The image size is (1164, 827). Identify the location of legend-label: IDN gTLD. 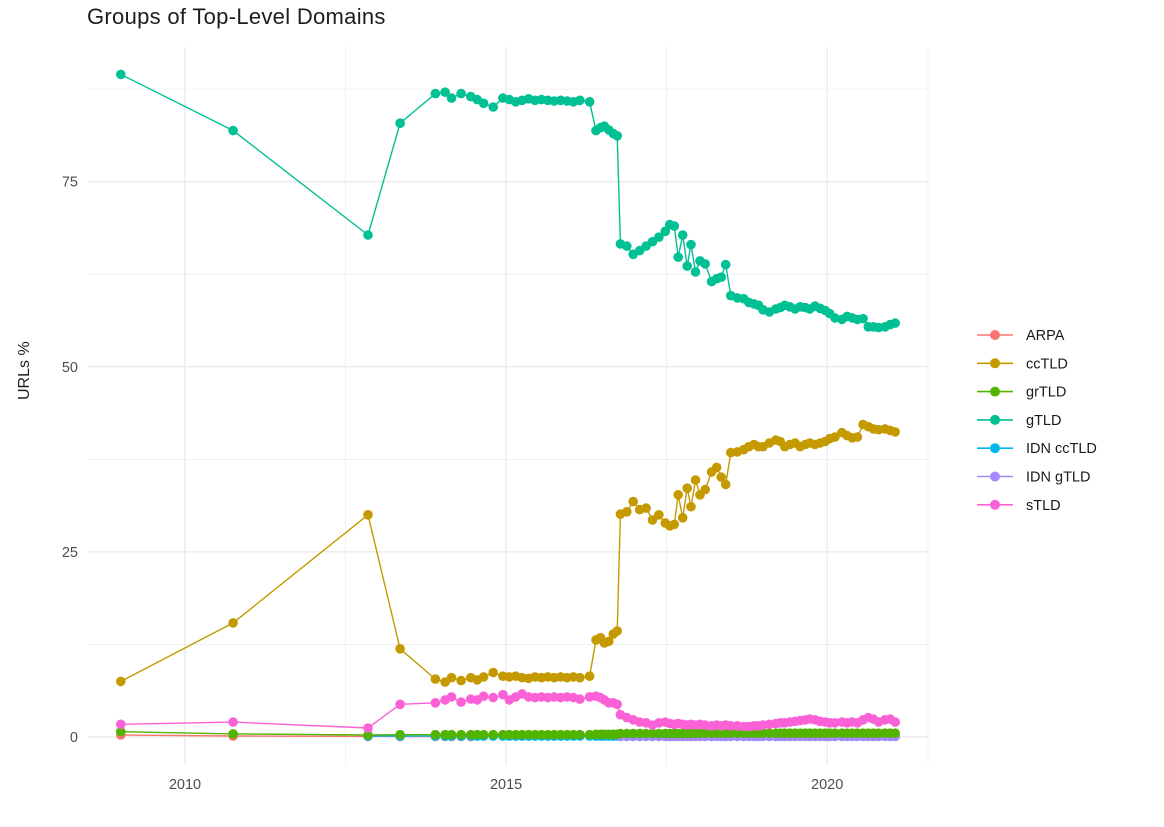
(1058, 478).